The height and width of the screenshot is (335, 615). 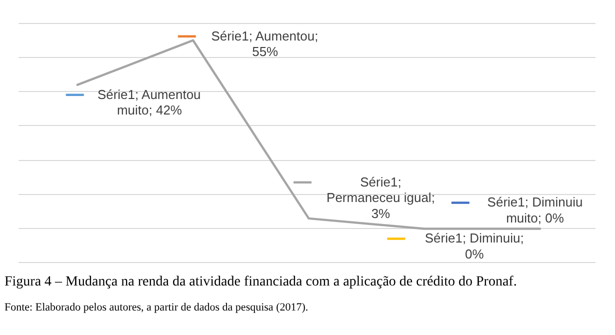 What do you see at coordinates (149, 102) in the screenshot?
I see `data-label: Série1; Aumentou muito; 42%` at bounding box center [149, 102].